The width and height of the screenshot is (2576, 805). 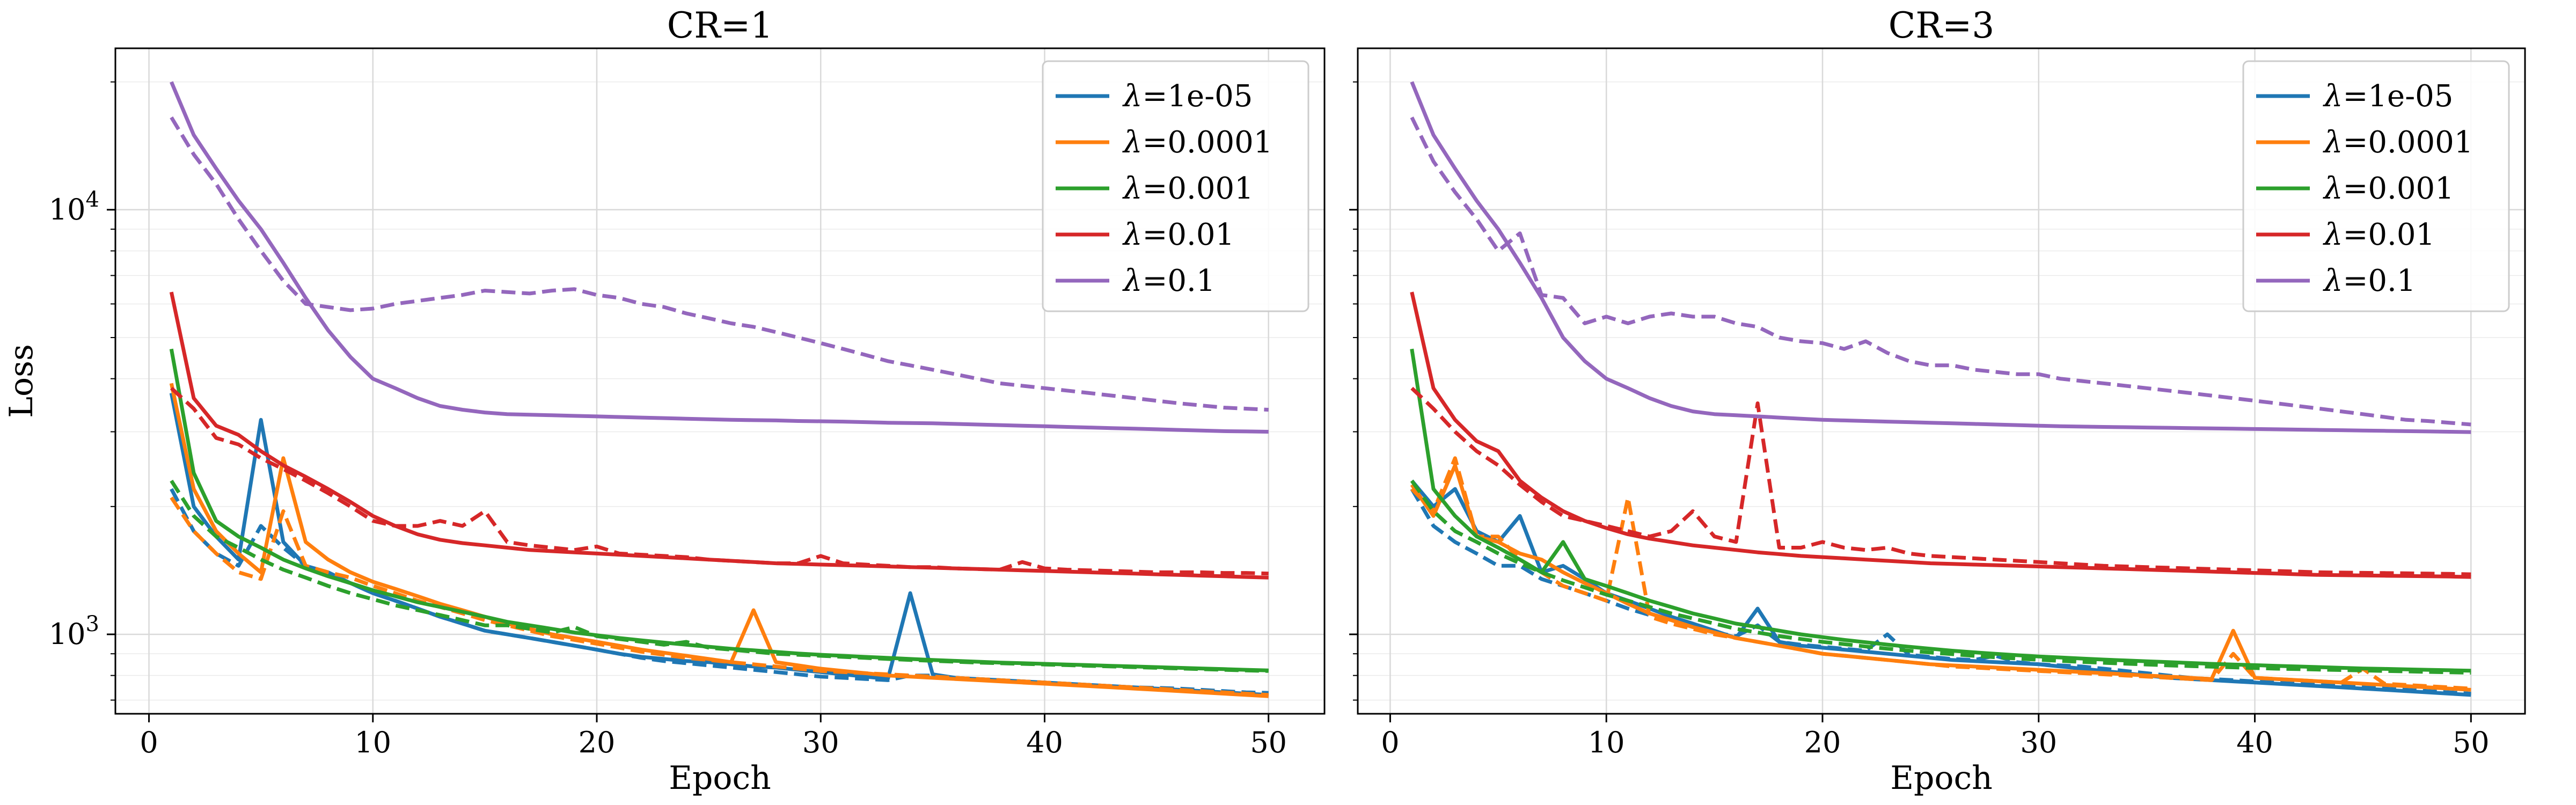 I want to click on series-line-lambda-4-solid, so click(x=1940, y=435).